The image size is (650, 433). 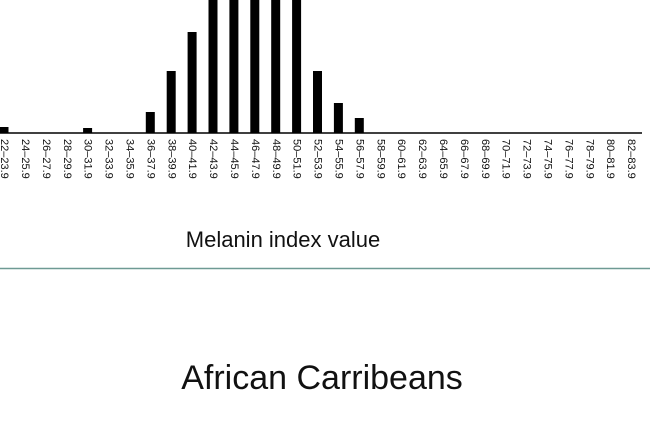 What do you see at coordinates (150, 159) in the screenshot?
I see `x-tick-label: 36–37.9` at bounding box center [150, 159].